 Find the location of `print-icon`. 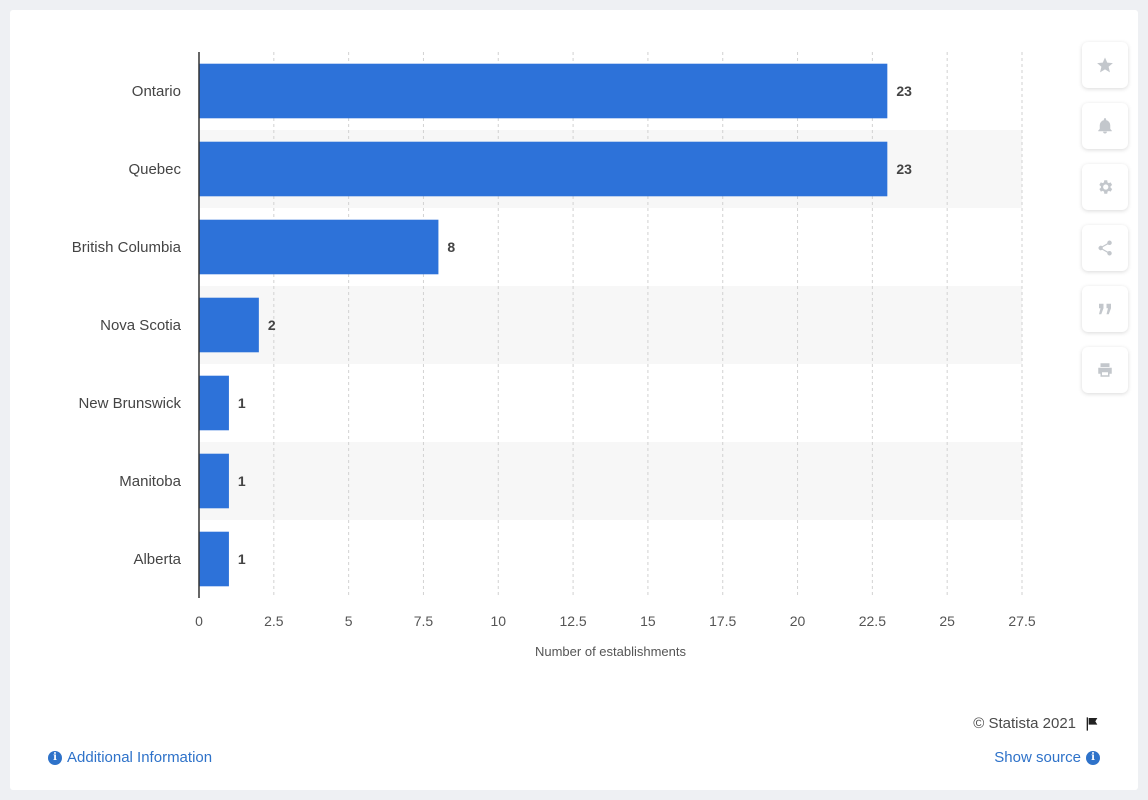

print-icon is located at coordinates (1105, 370).